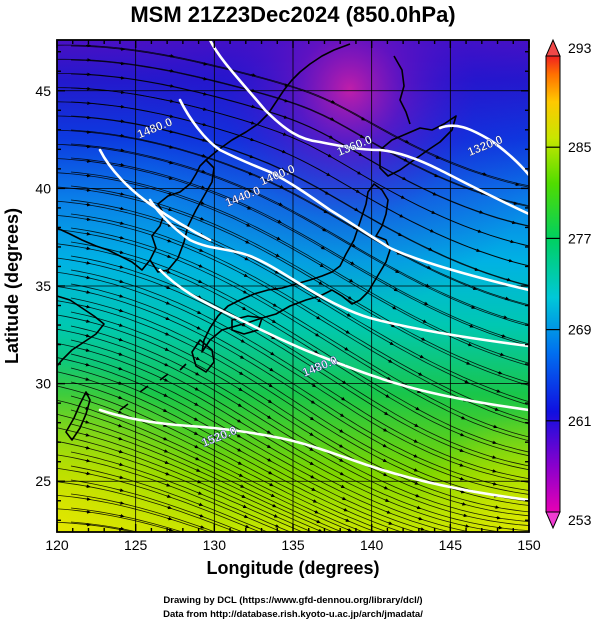  Describe the element at coordinates (451, 545) in the screenshot. I see `x-tick-label: 145` at that location.